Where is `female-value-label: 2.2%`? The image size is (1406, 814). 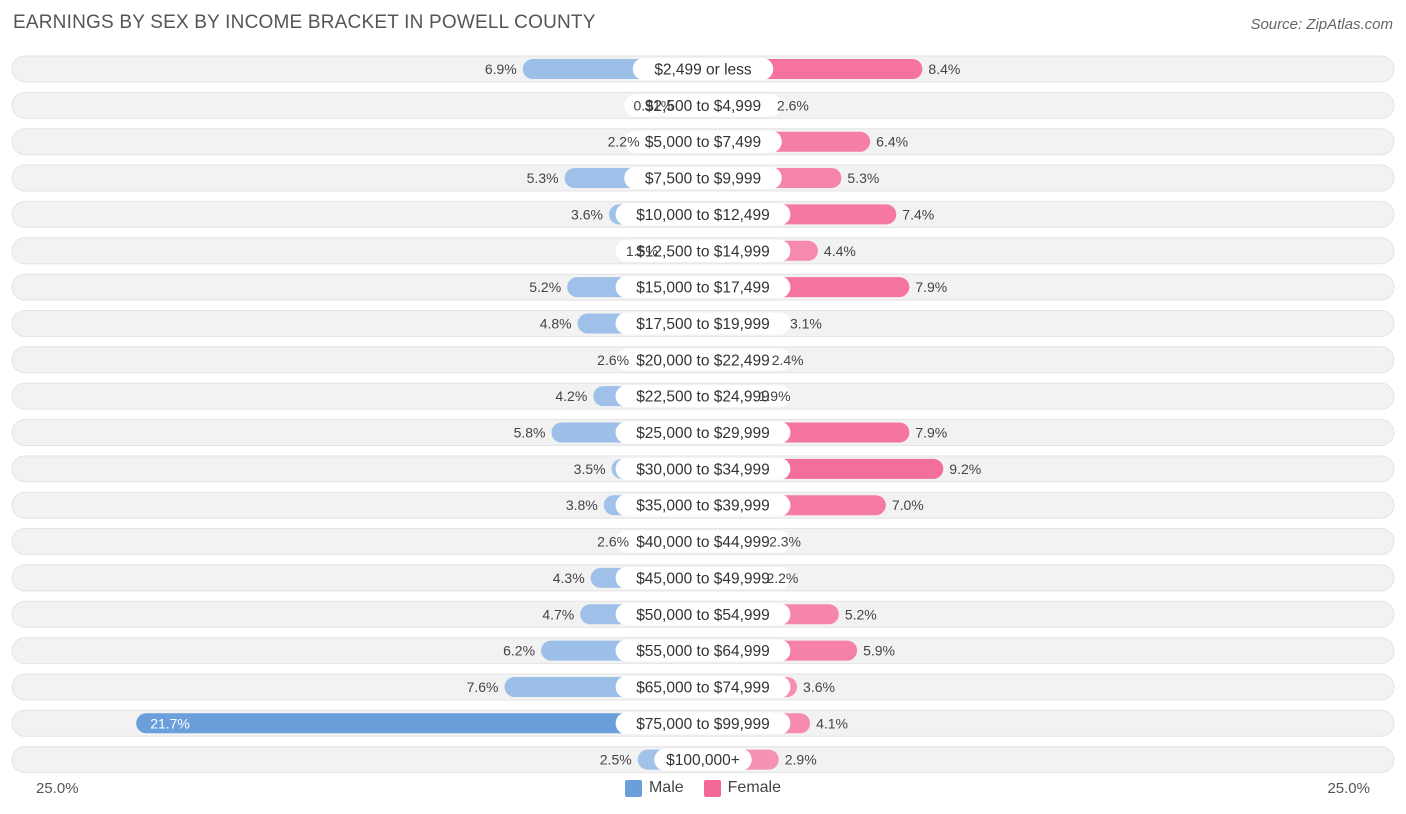 female-value-label: 2.2% is located at coordinates (782, 578).